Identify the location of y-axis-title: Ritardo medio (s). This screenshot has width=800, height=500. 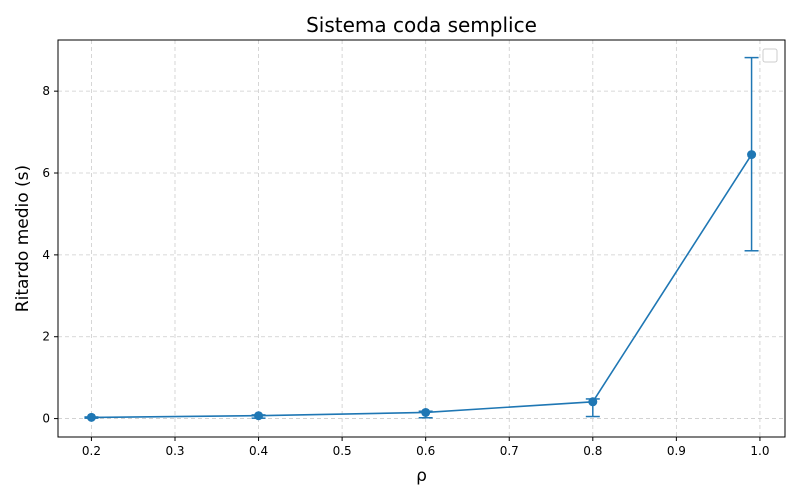
(23, 238).